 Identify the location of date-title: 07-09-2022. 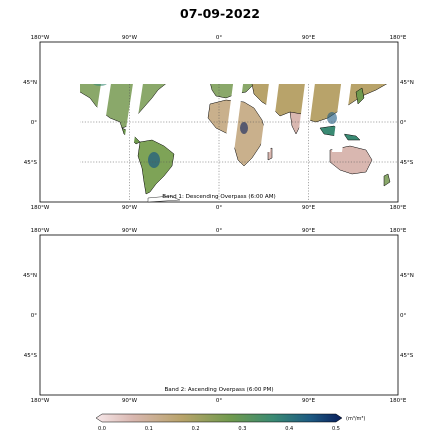
(220, 13).